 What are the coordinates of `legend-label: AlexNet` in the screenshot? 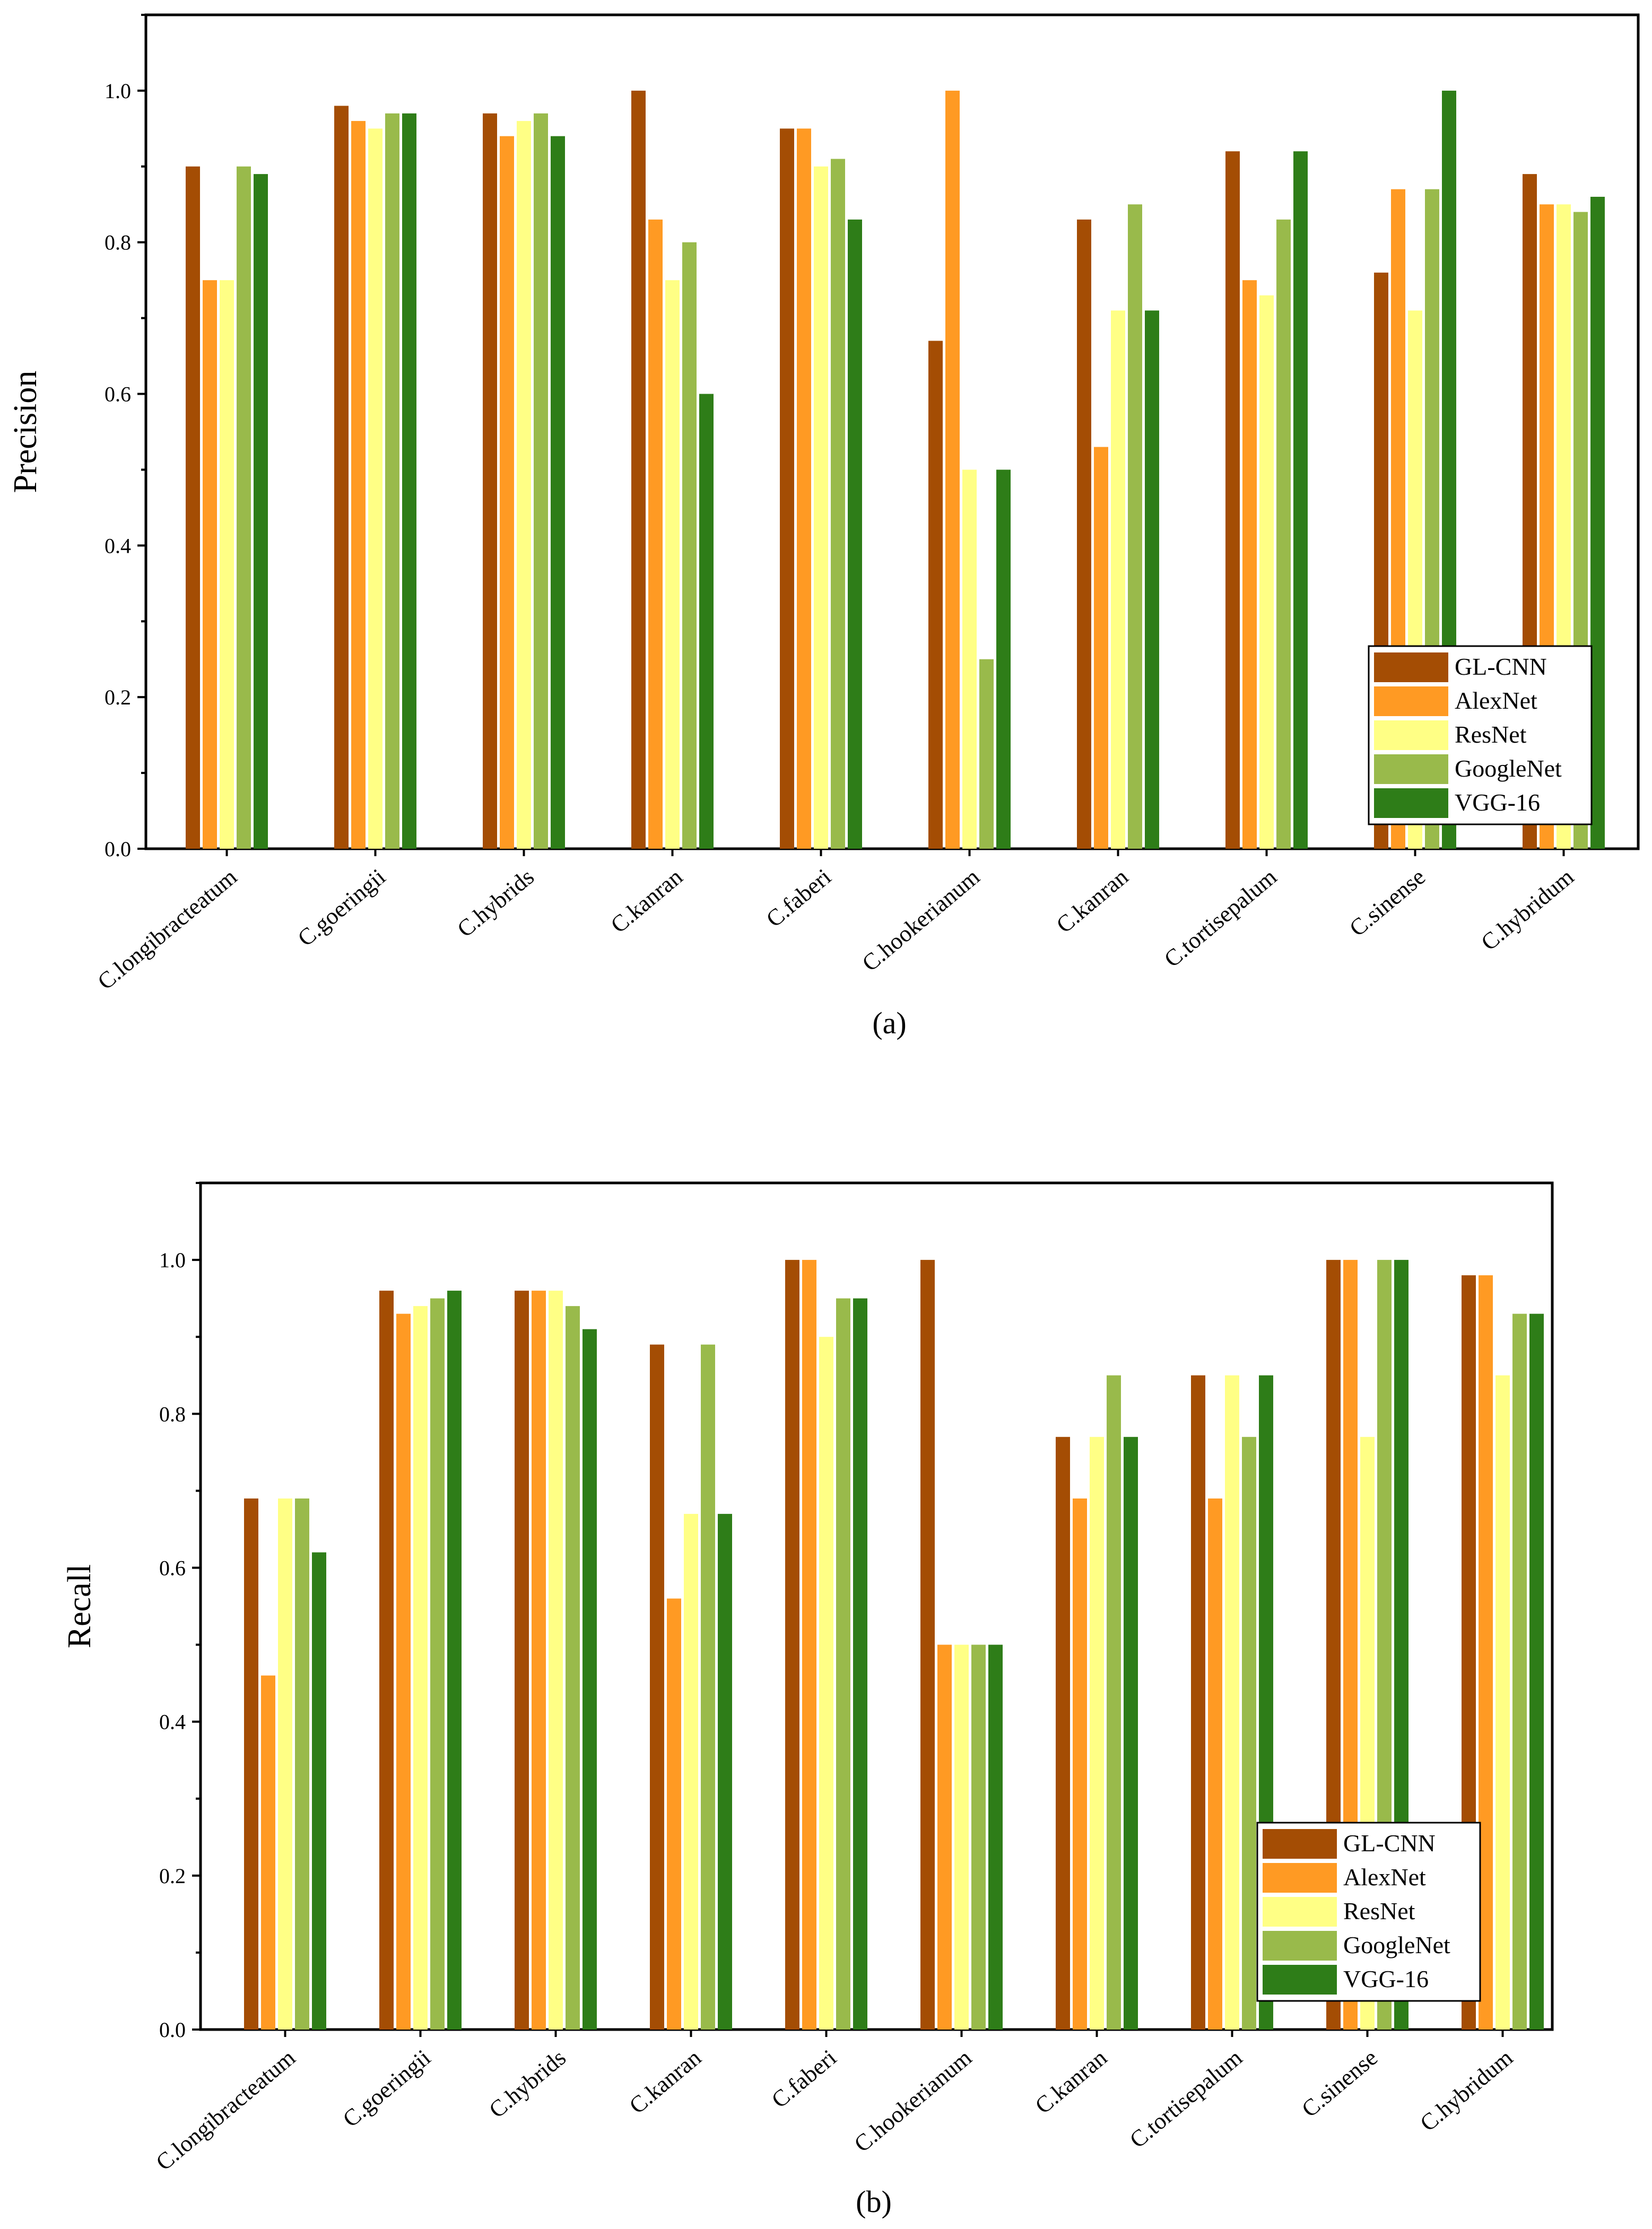 It's located at (1384, 1877).